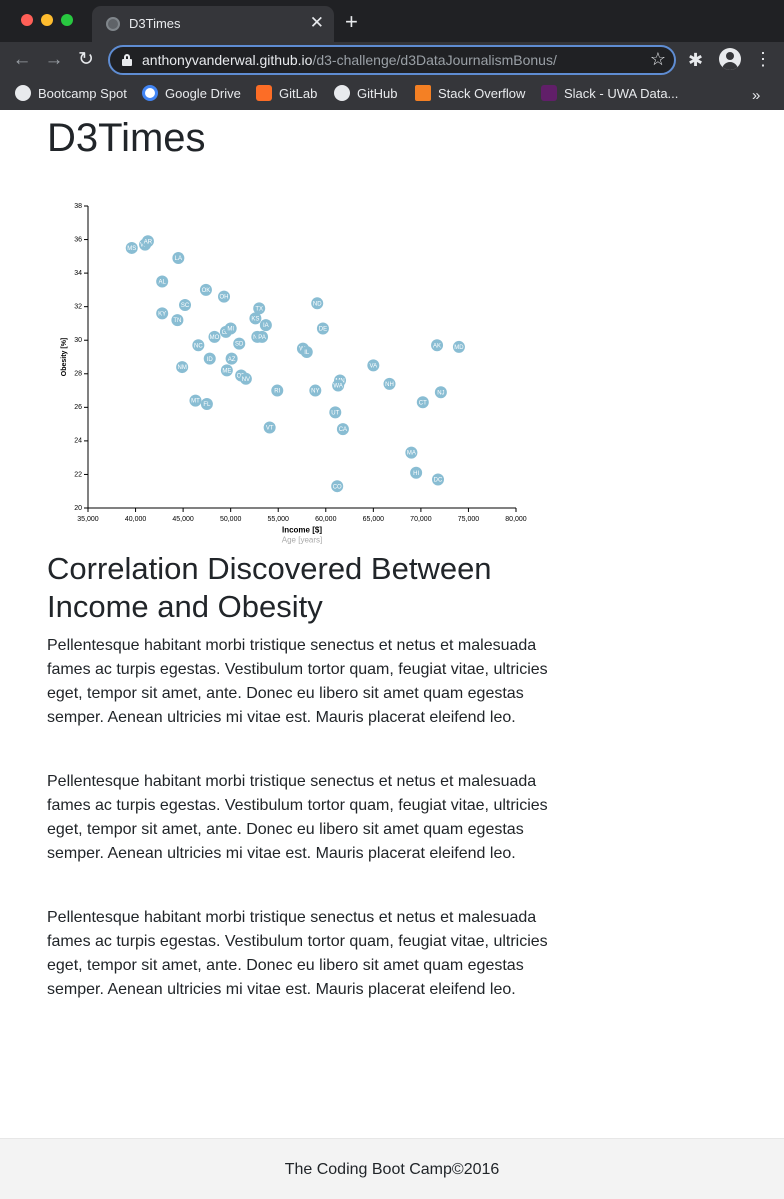 The image size is (784, 1199). What do you see at coordinates (322, 328) in the screenshot?
I see `state-marker-de` at bounding box center [322, 328].